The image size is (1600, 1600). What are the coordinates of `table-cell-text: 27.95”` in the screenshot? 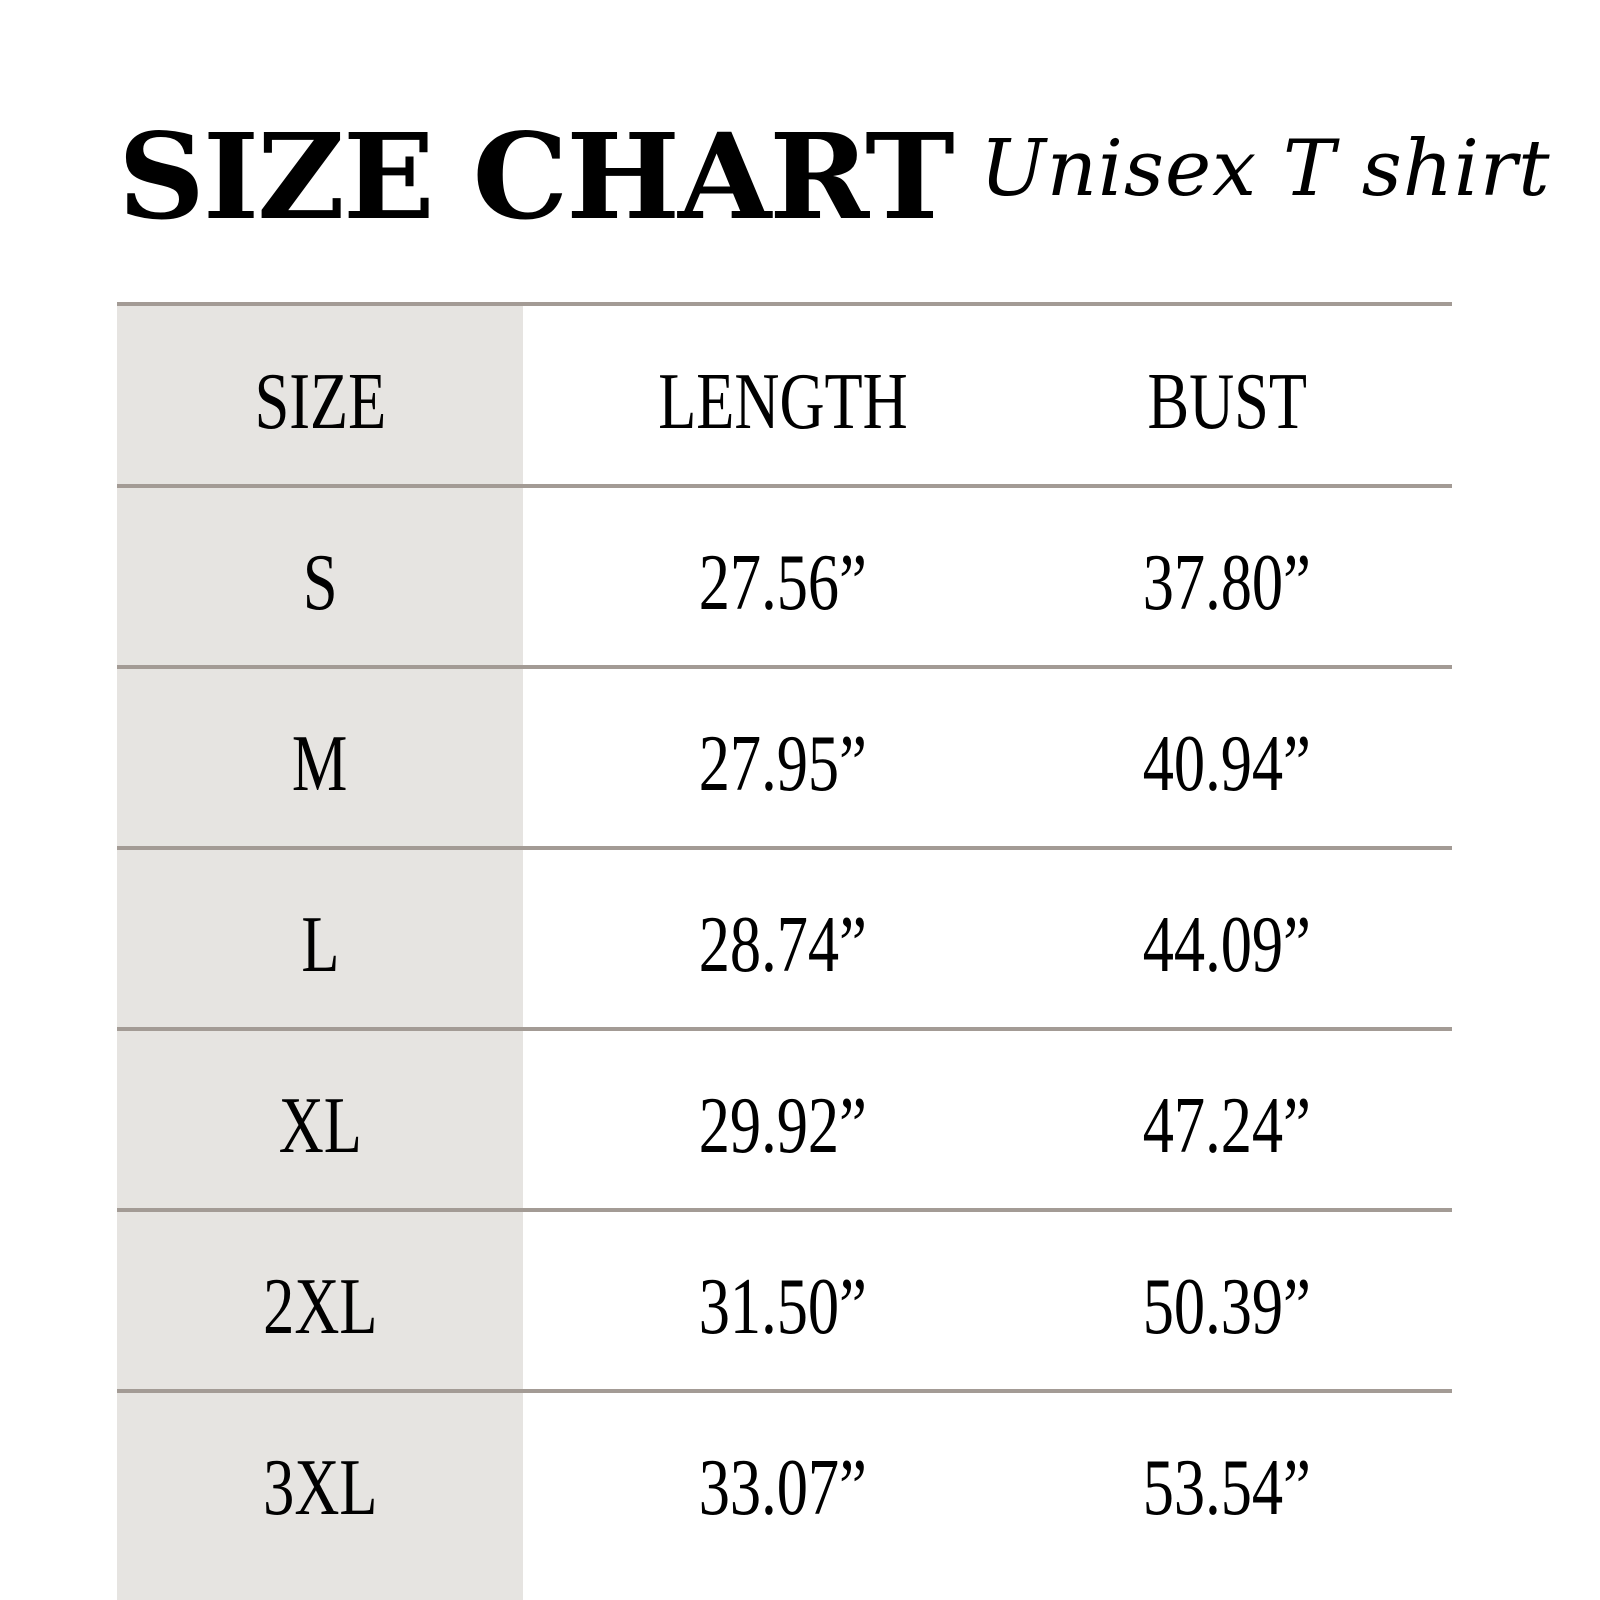 It's located at (783, 764).